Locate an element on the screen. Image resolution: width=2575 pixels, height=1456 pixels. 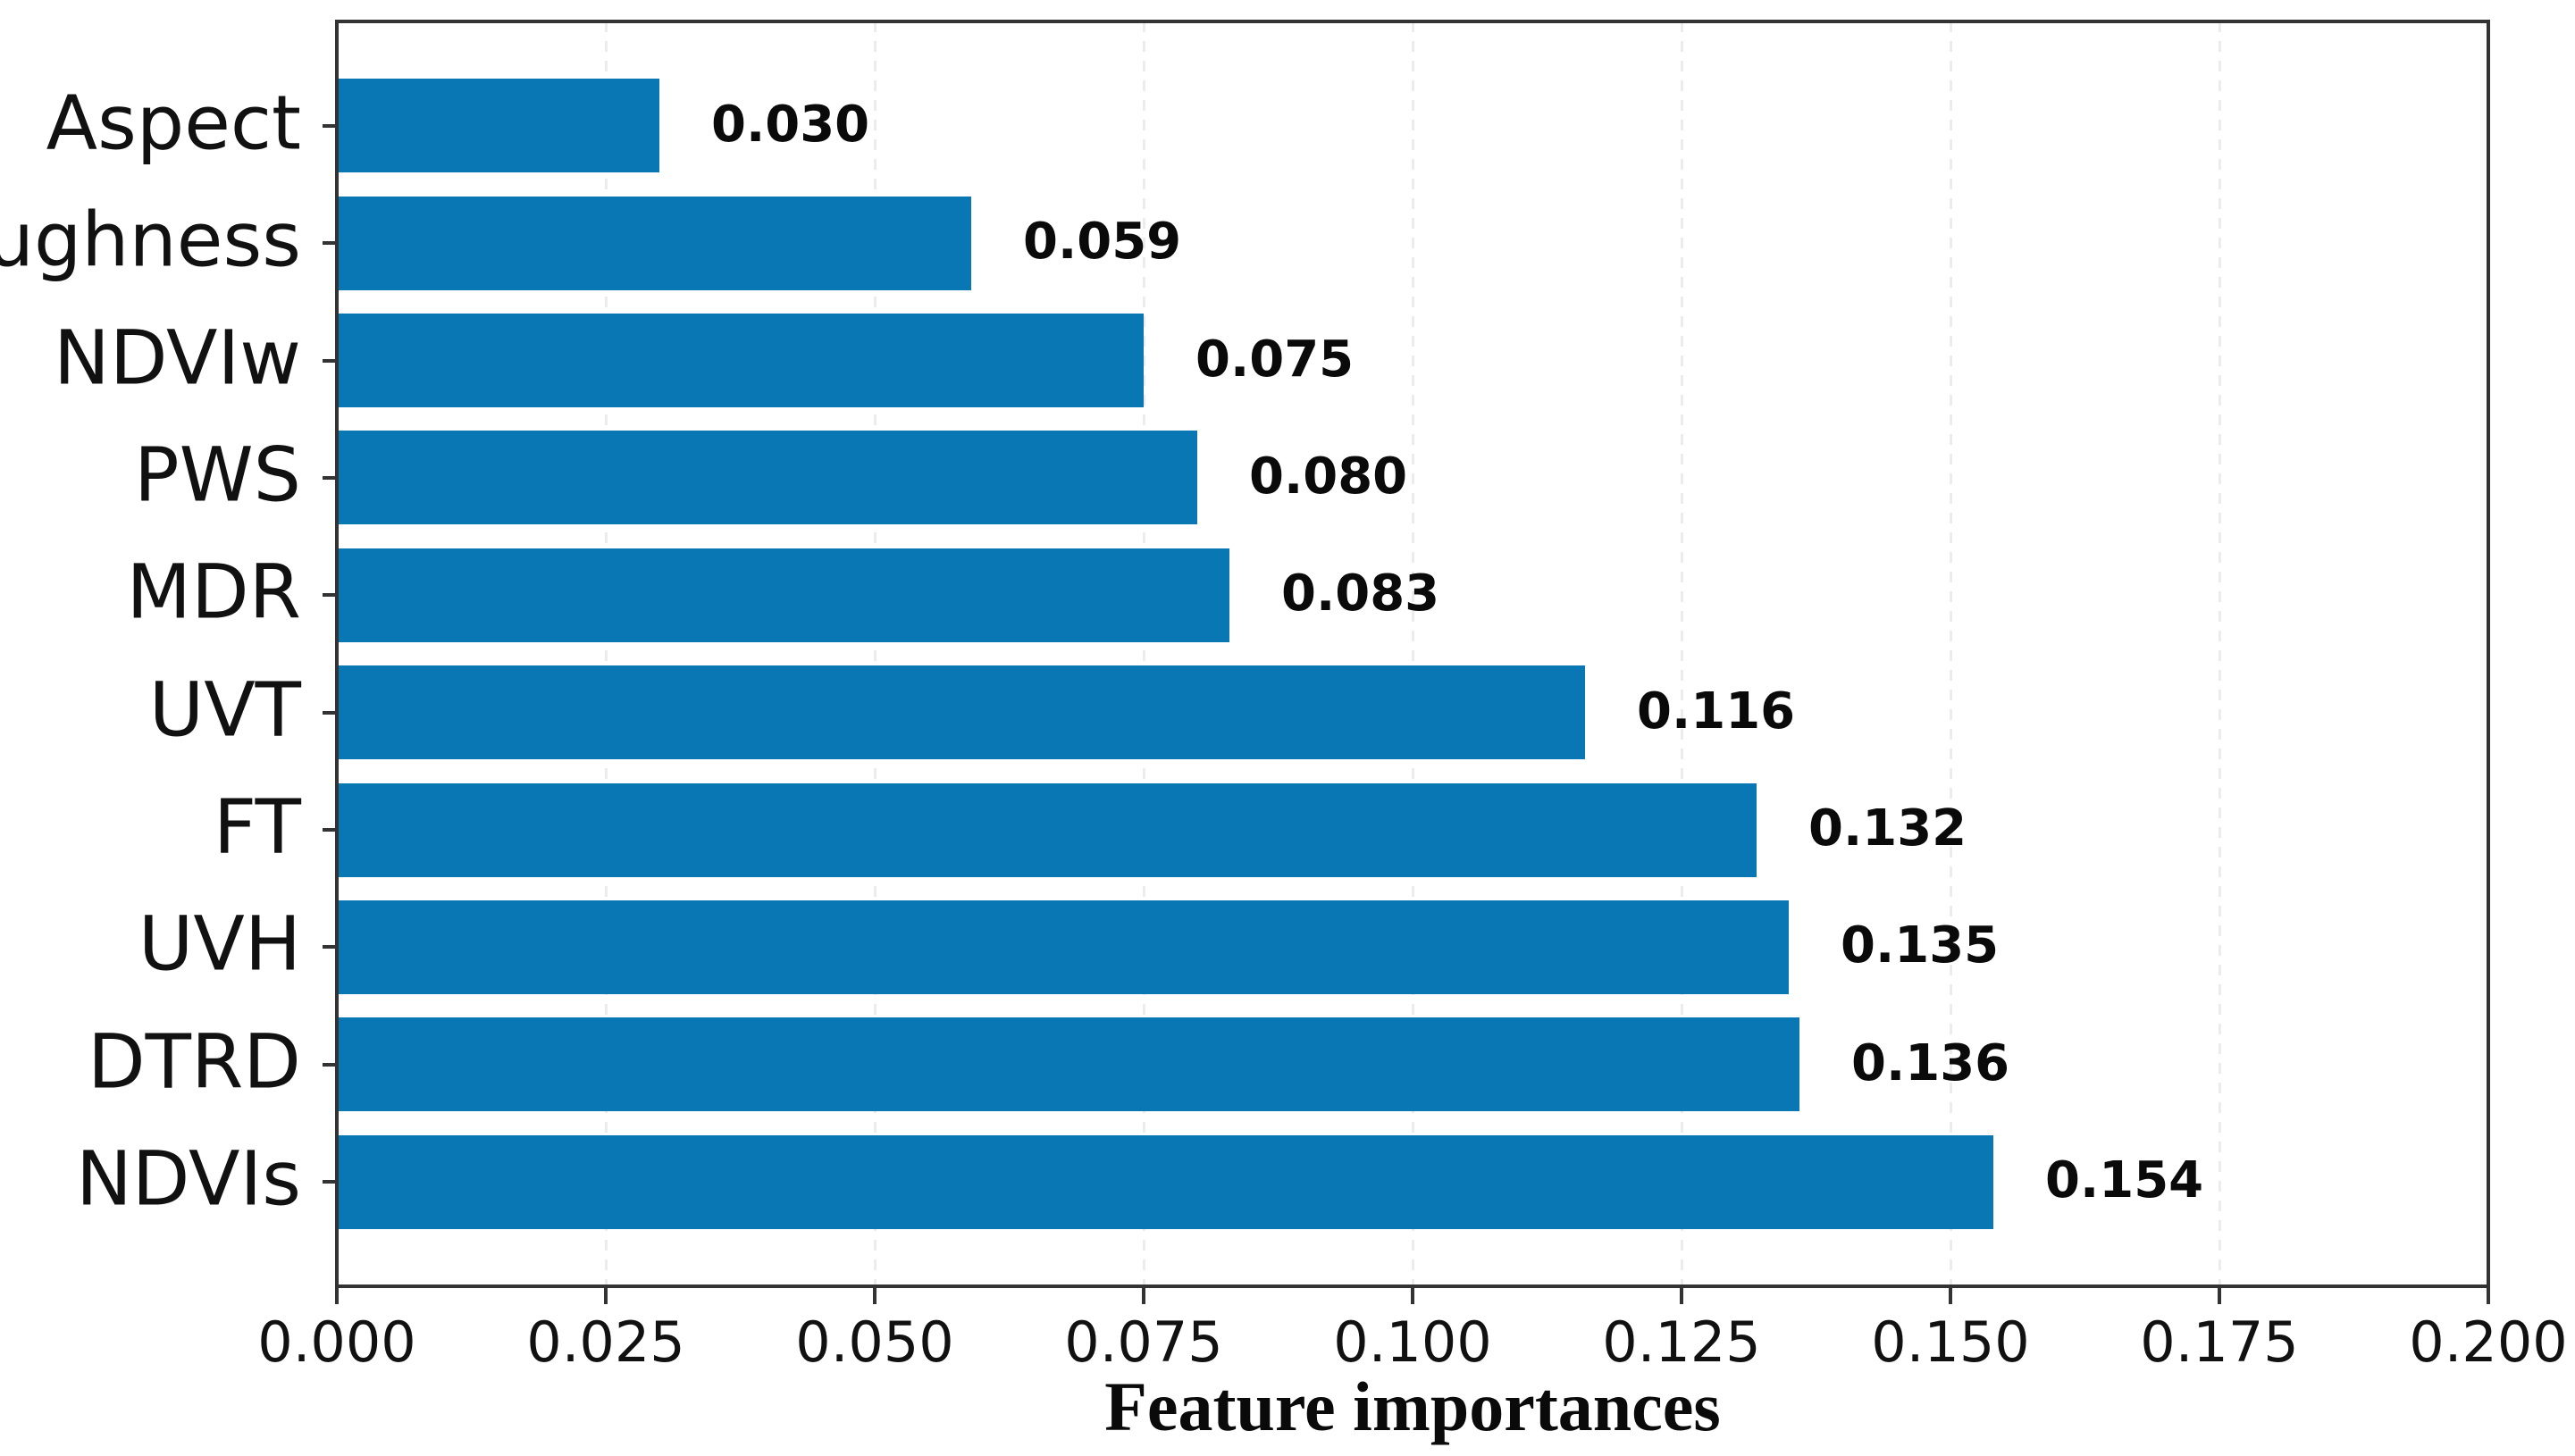
x-tick-label: 0.100 is located at coordinates (1413, 1342).